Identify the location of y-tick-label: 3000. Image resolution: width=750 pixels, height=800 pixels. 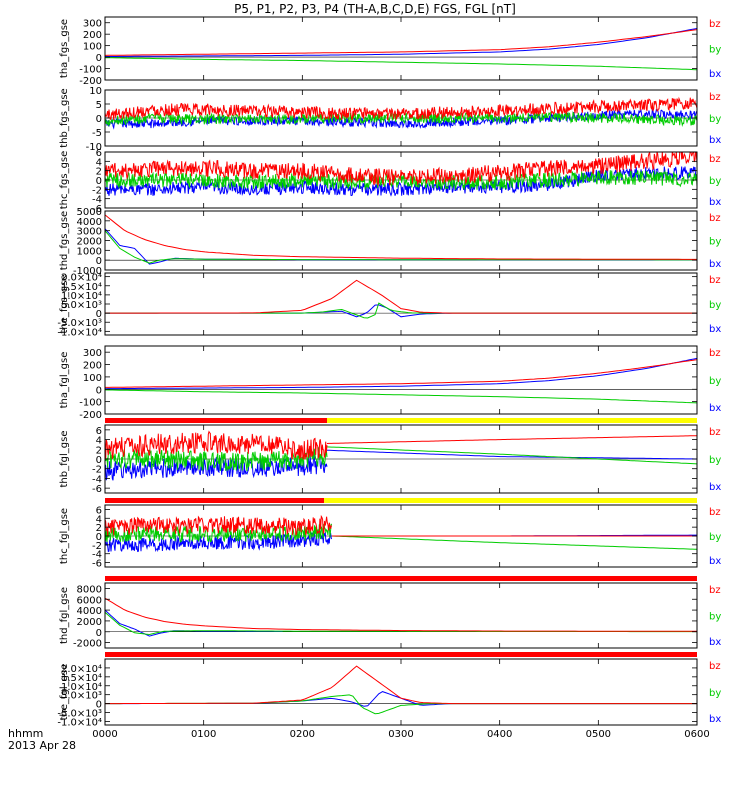
(89, 232).